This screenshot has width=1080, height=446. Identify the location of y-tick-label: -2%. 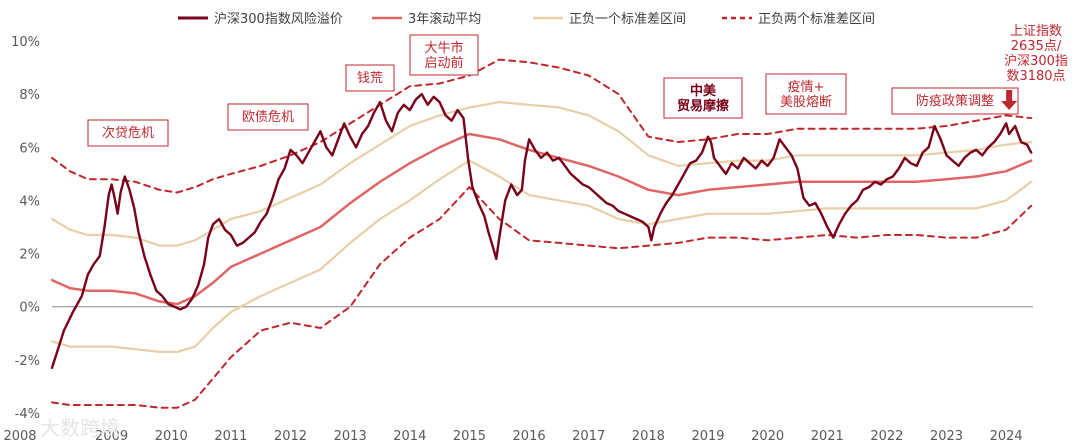
(27, 361).